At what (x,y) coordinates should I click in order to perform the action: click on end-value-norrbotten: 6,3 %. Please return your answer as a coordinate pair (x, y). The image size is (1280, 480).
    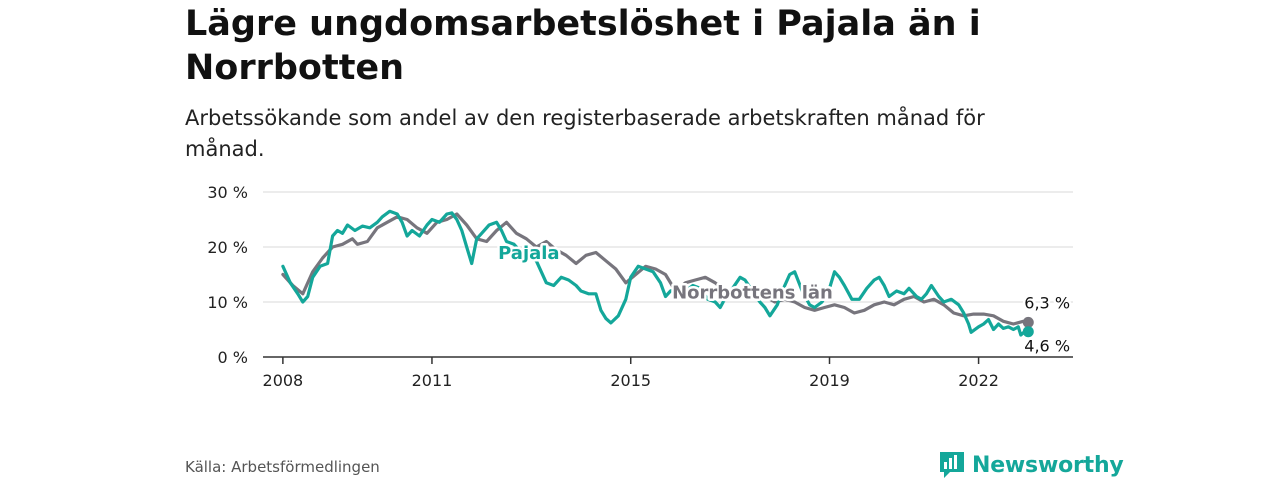
    Looking at the image, I should click on (1047, 303).